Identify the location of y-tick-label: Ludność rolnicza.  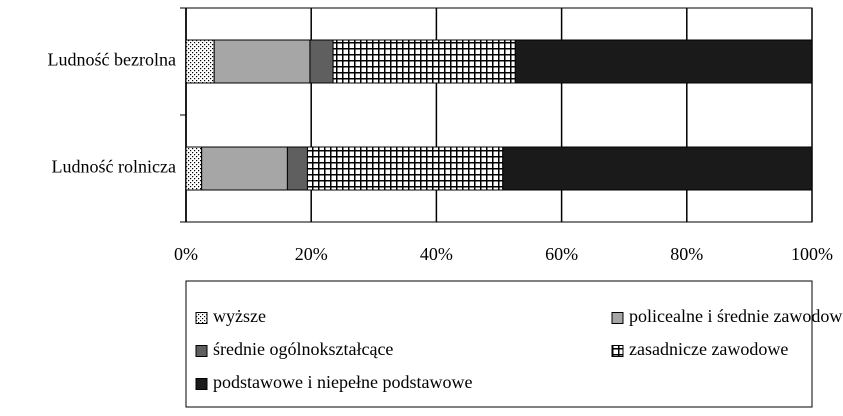
(114, 167).